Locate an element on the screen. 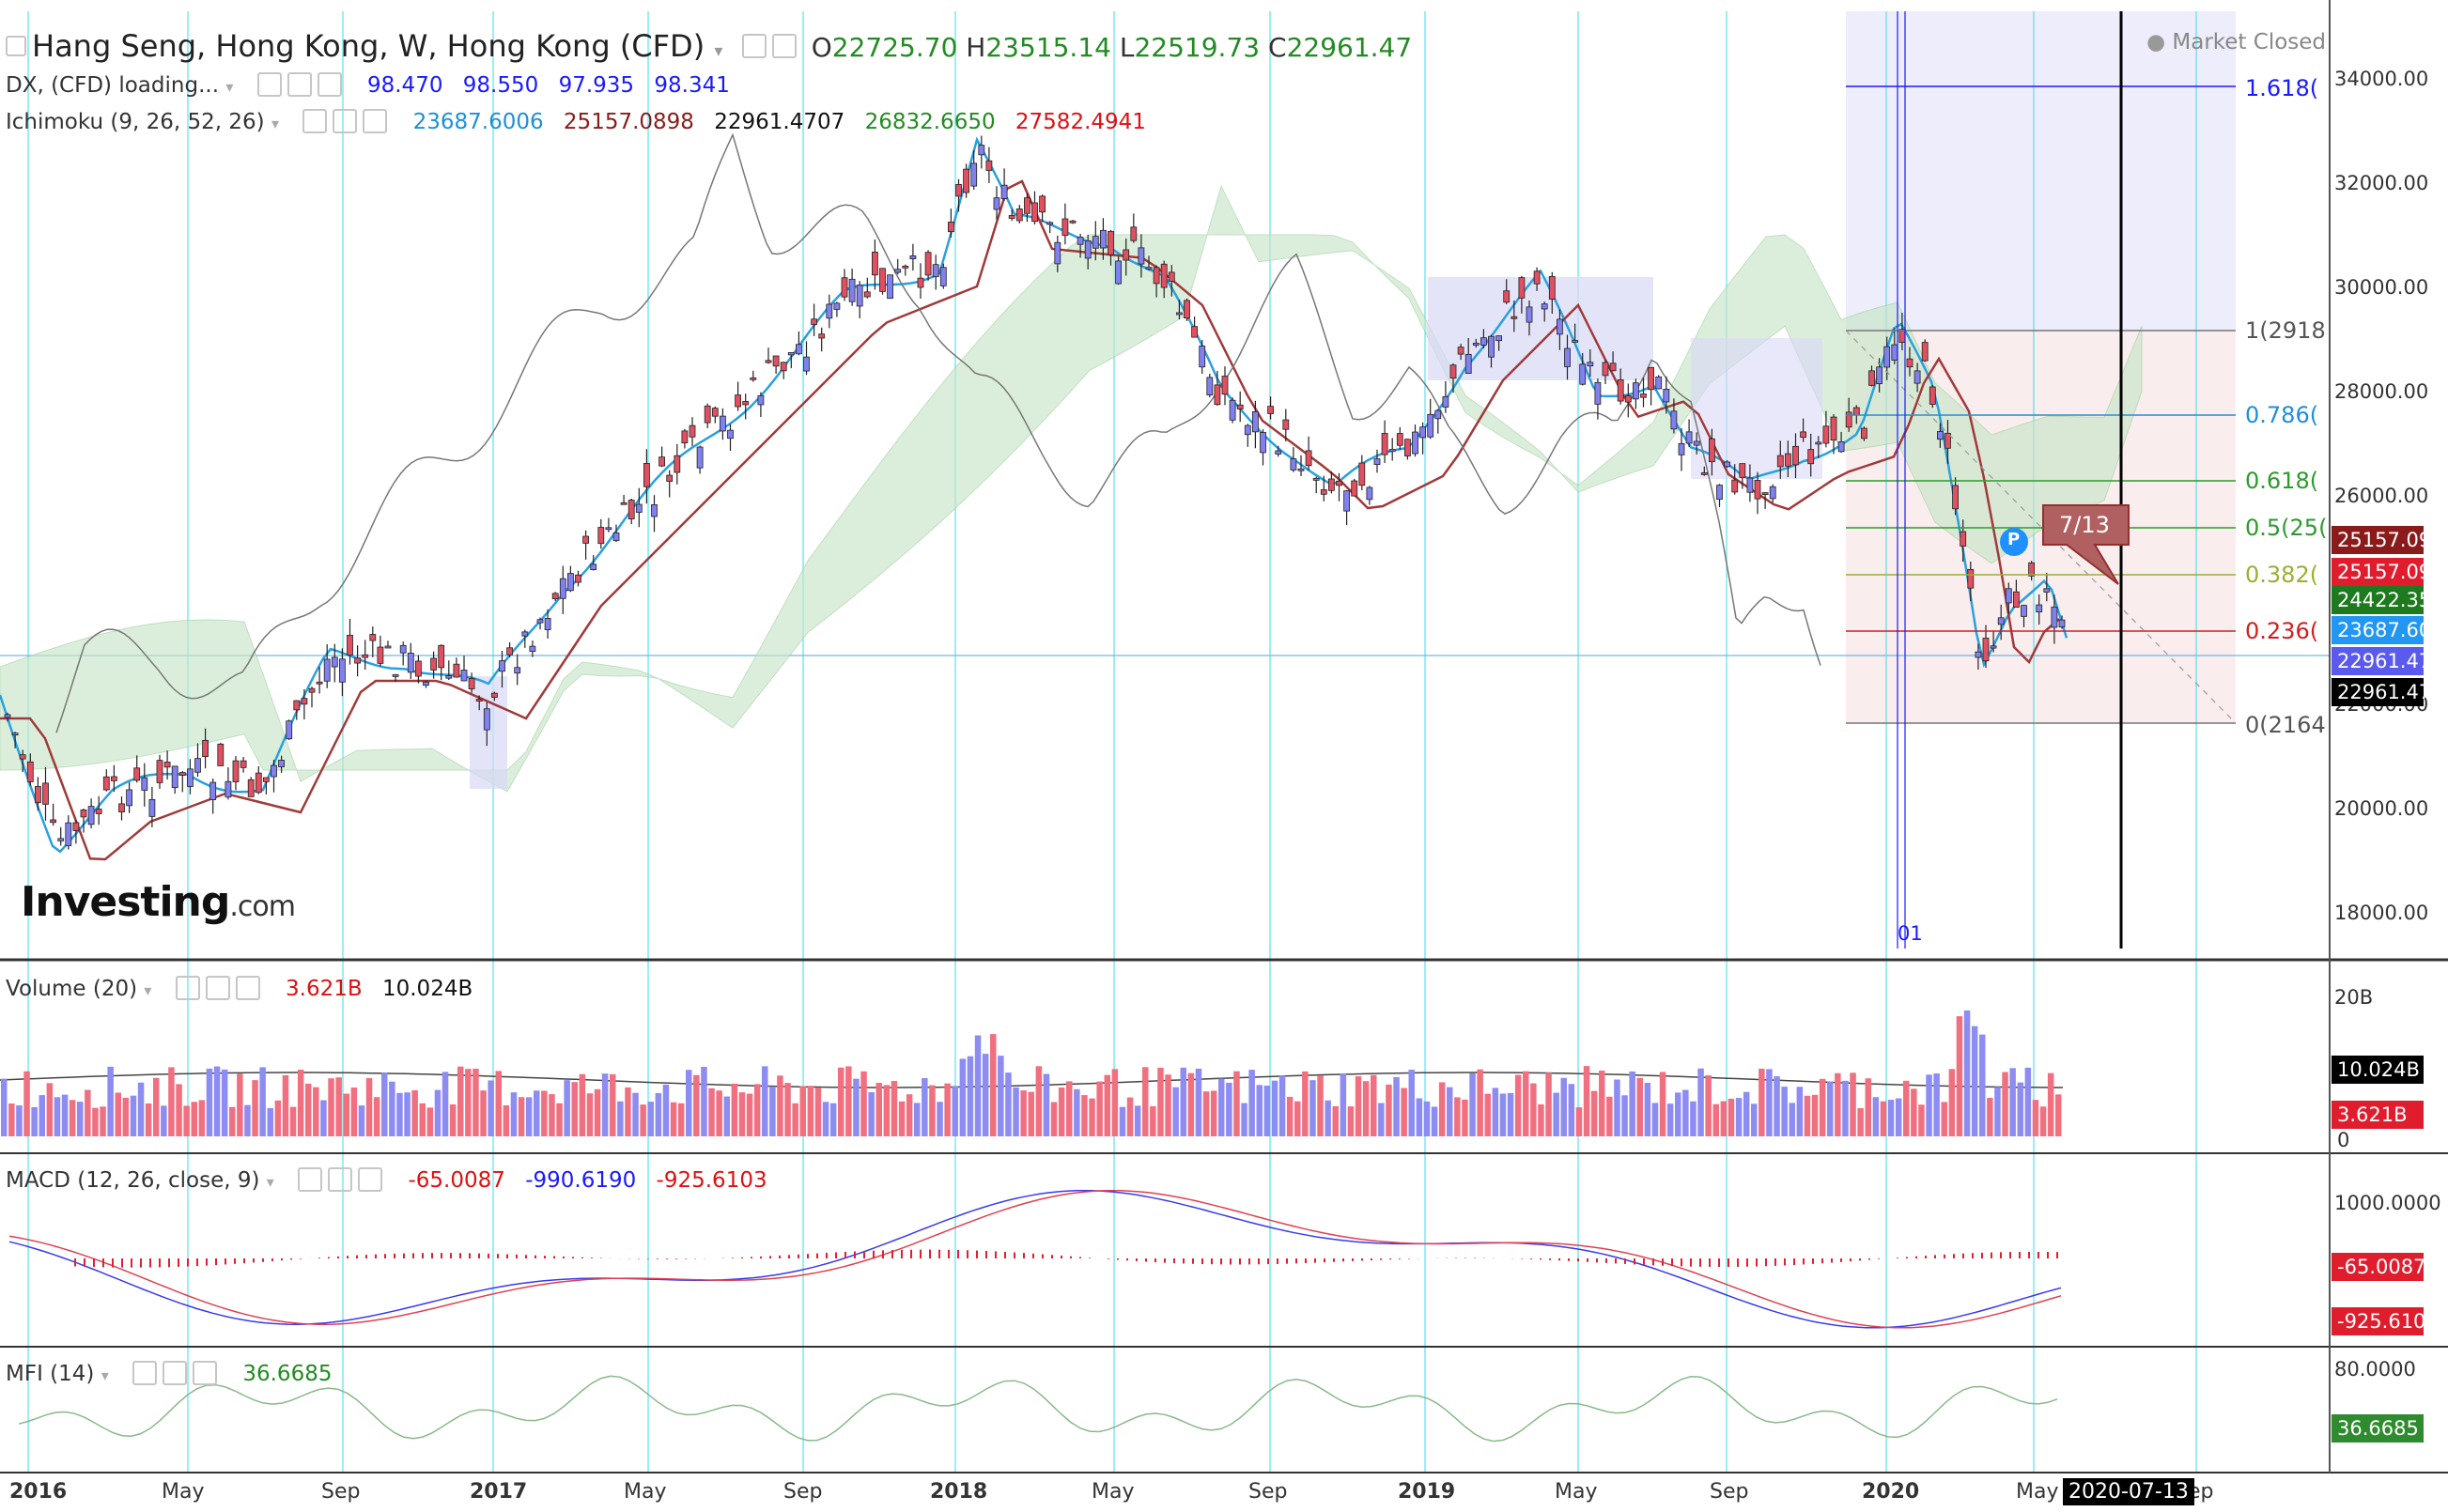  indicator-ichimoku-label: Ichimoku (9, 26, 52, 26) is located at coordinates (135, 122).